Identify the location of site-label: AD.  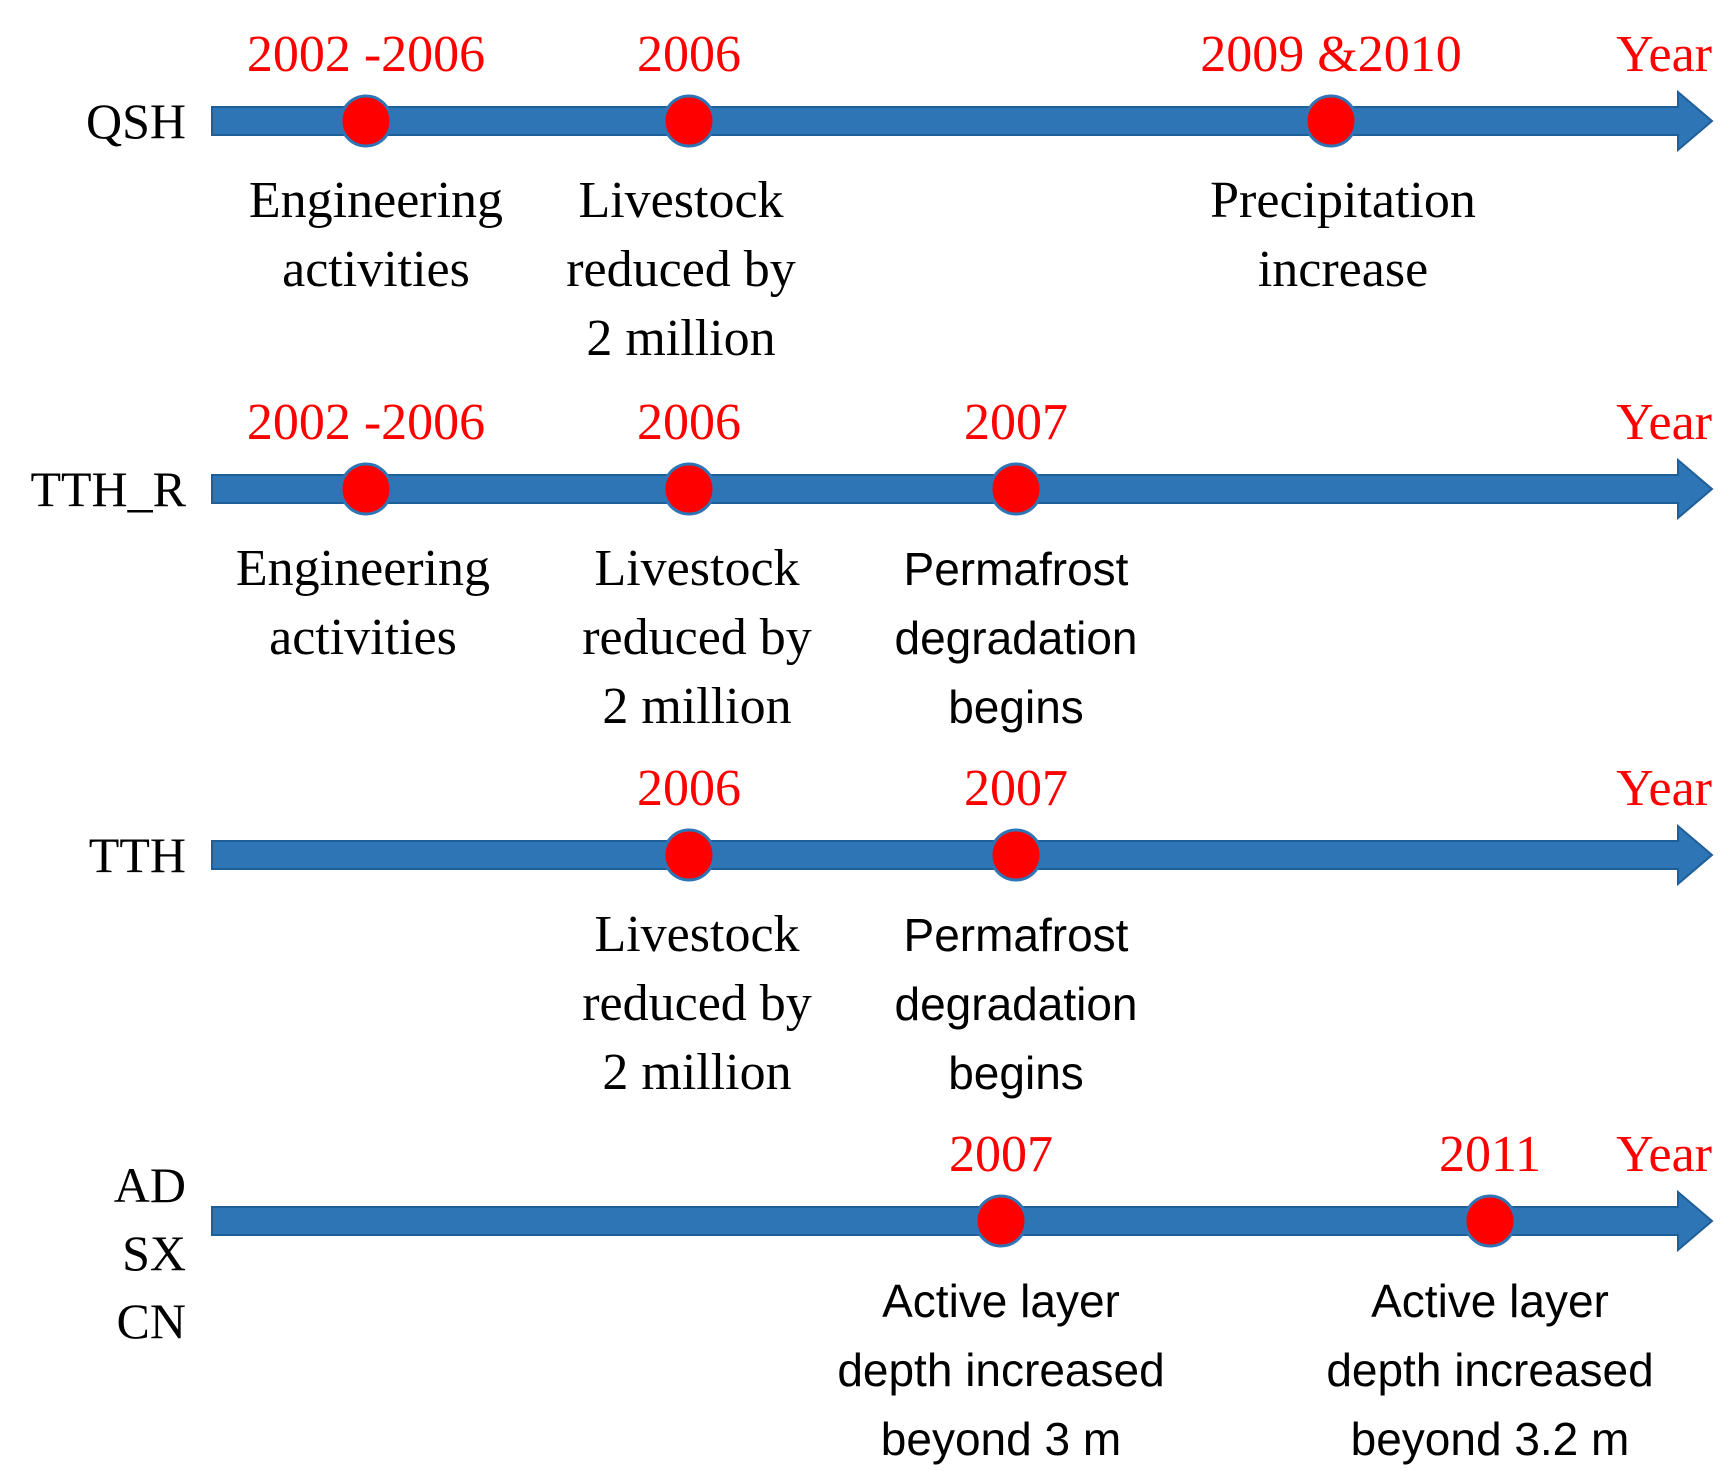
(150, 1185).